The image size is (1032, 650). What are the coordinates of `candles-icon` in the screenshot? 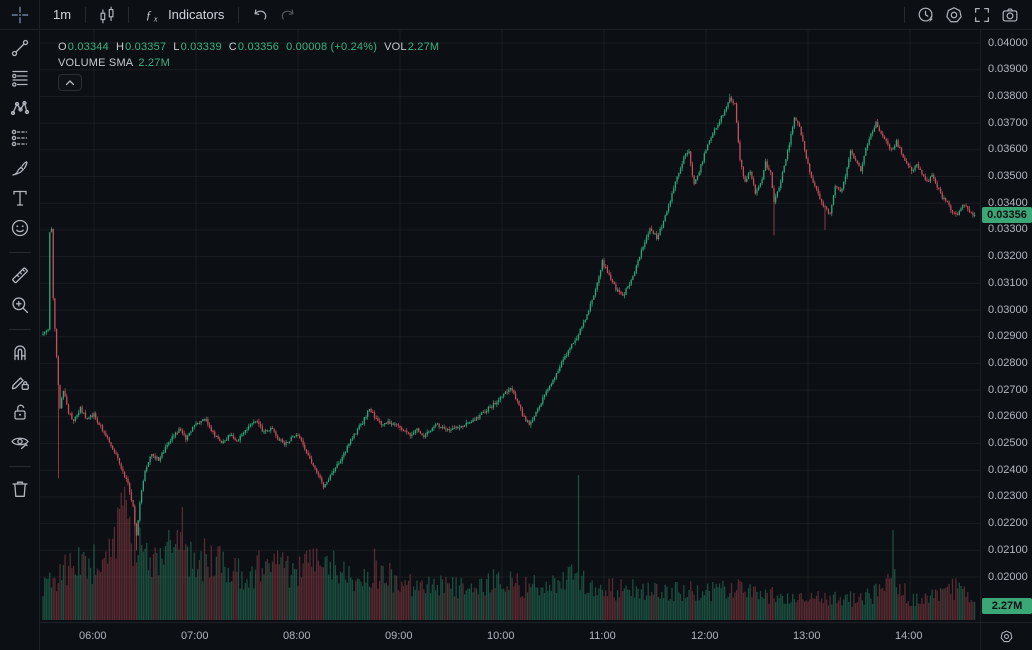 It's located at (107, 14).